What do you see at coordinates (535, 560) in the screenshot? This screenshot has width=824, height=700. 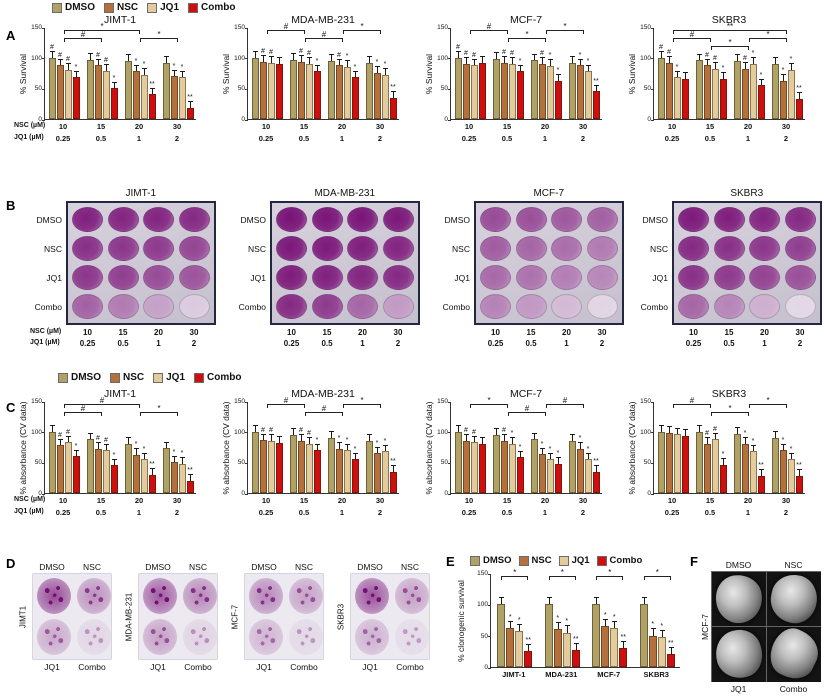 I see `legend-item-nsc: NSC` at bounding box center [535, 560].